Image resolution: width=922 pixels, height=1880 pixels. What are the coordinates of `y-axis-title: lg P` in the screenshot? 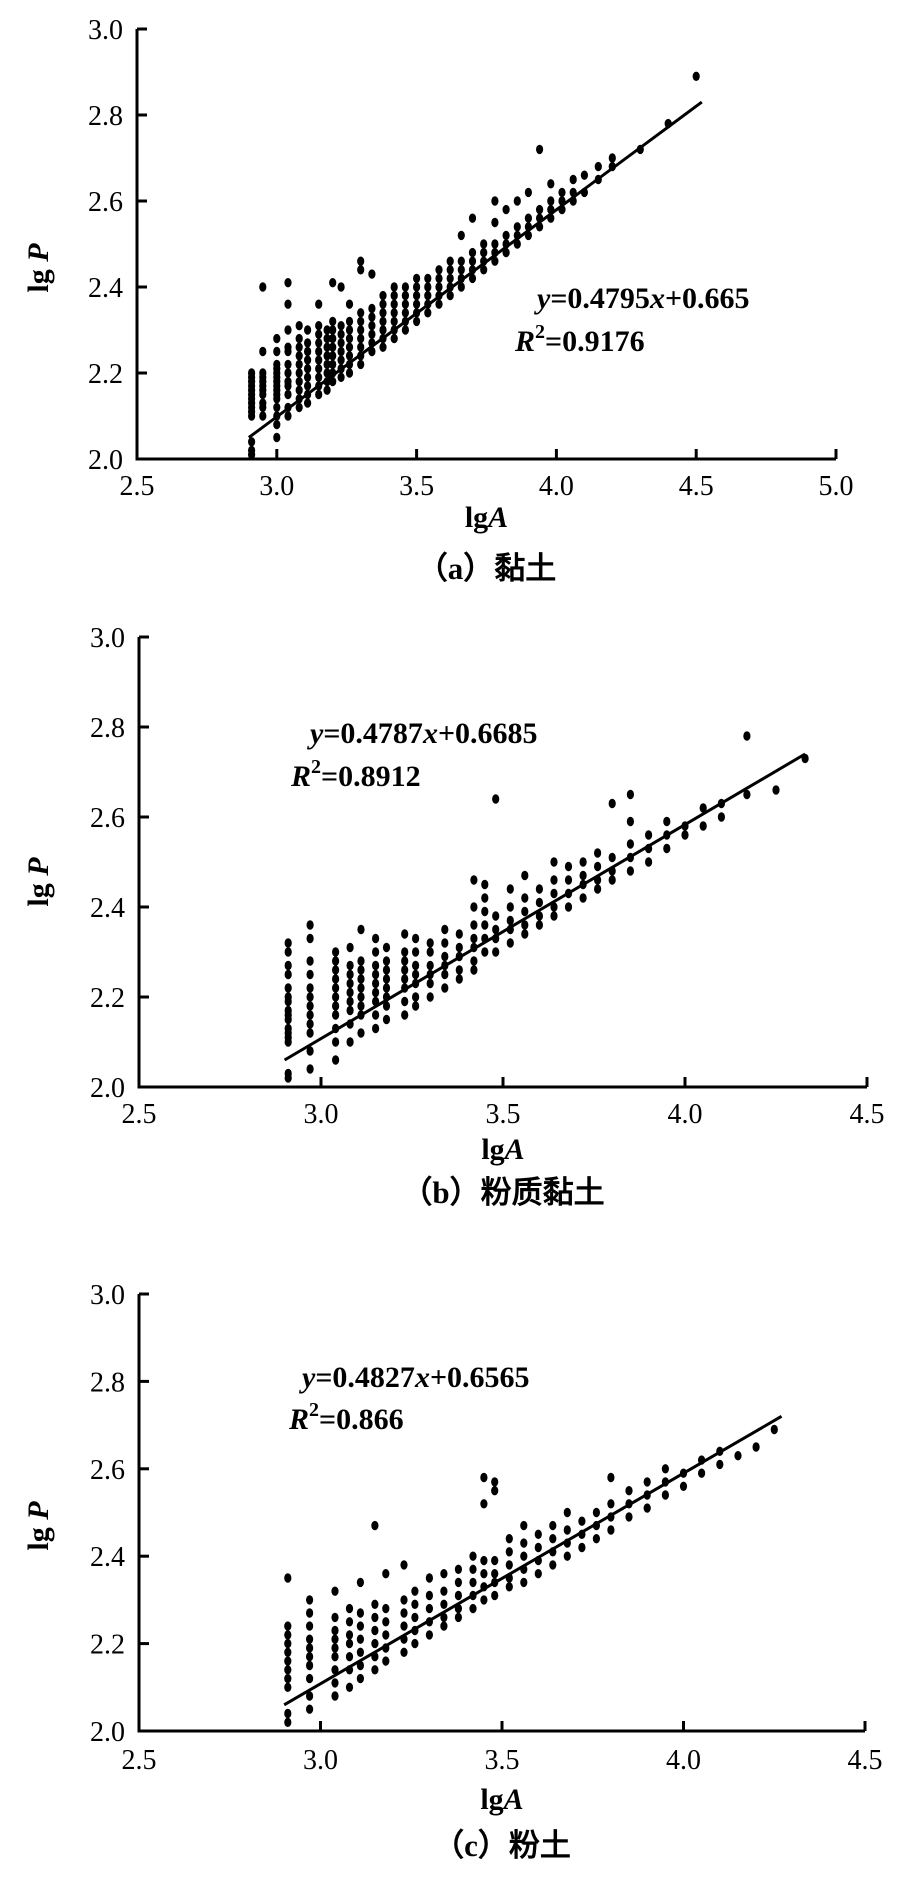 It's located at (38, 268).